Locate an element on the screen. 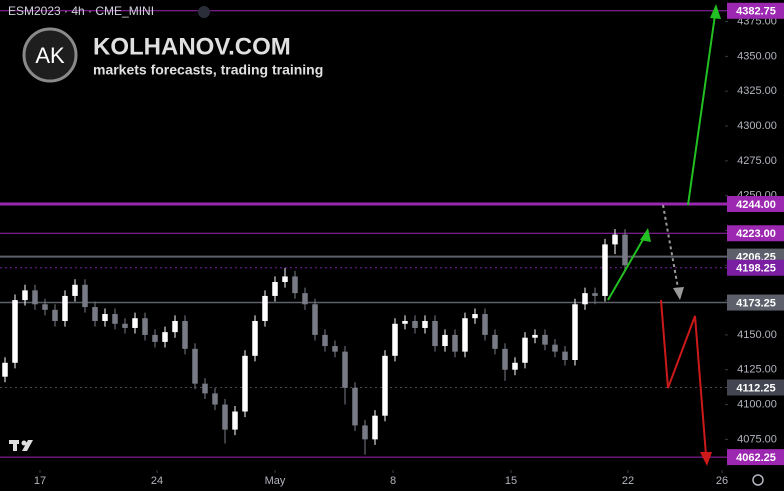 The height and width of the screenshot is (491, 784). symbol-button is located at coordinates (204, 12).